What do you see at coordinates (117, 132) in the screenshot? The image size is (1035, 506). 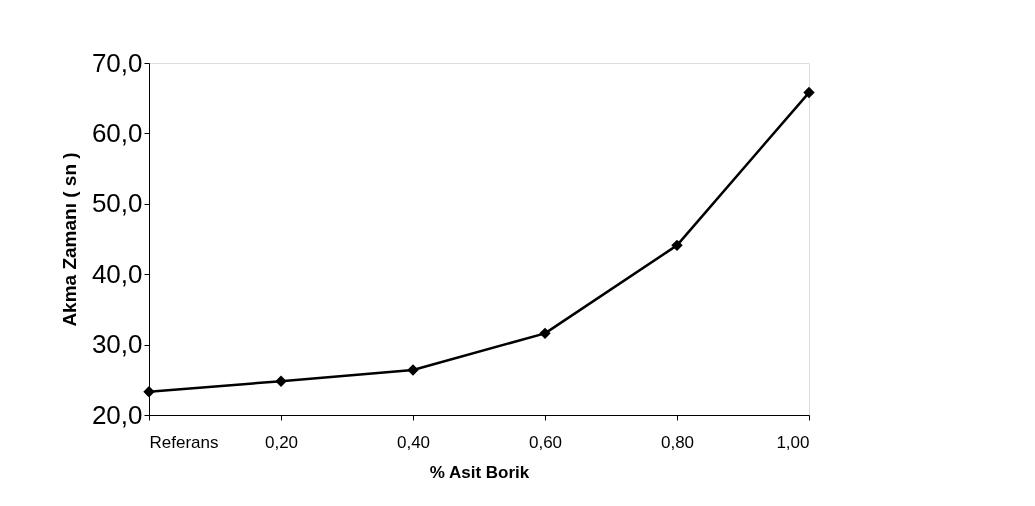 I see `y-tick-label: 60,0` at bounding box center [117, 132].